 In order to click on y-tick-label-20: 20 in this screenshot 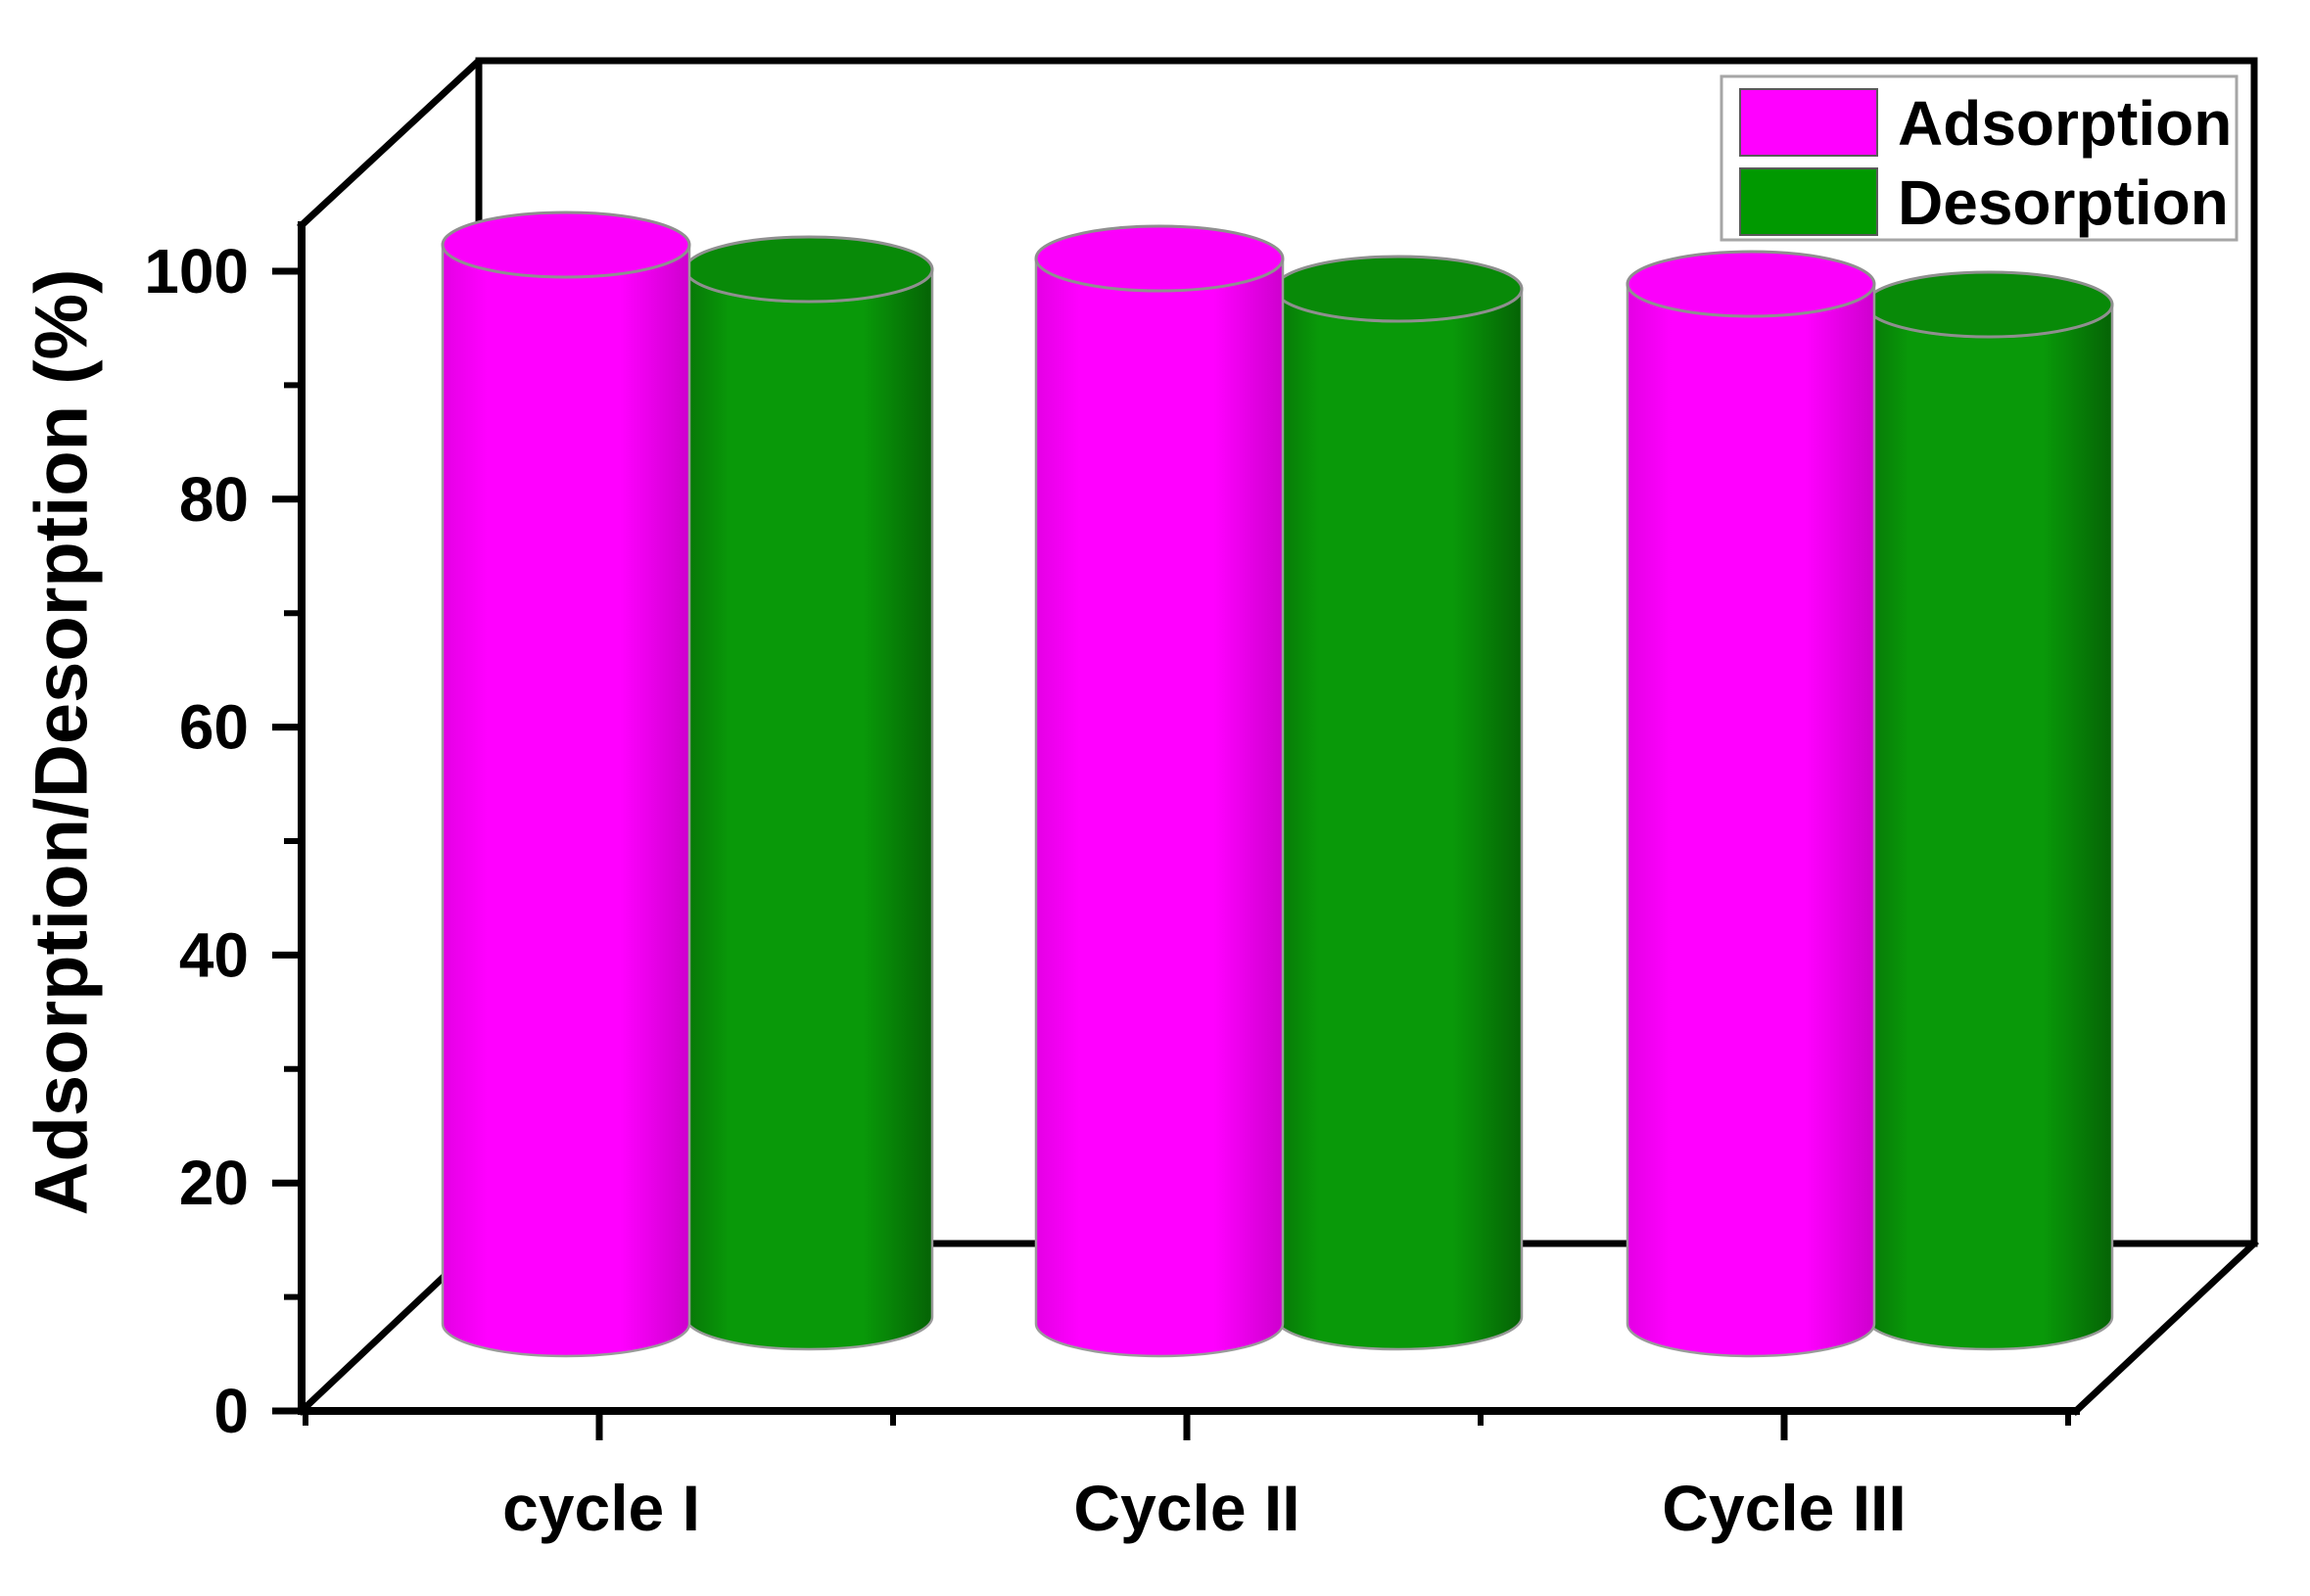, I will do `click(214, 1183)`.